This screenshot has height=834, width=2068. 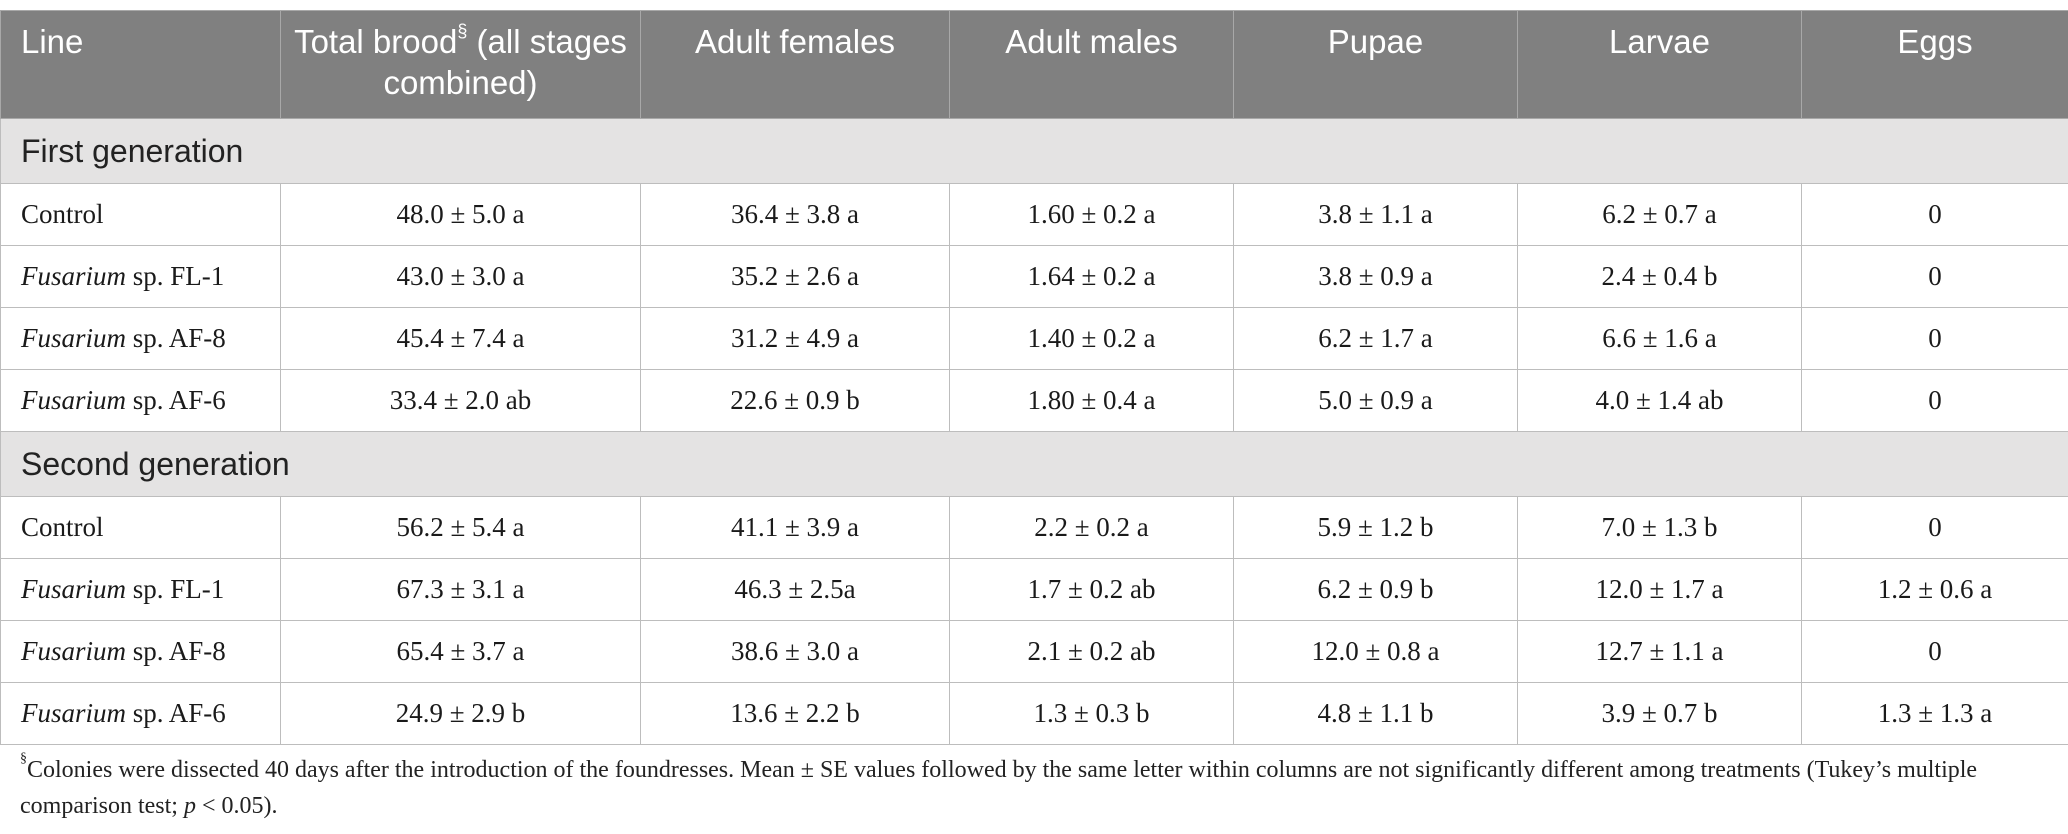 I want to click on males-cell: 2.2 ± 0.2 a, so click(x=1091, y=527).